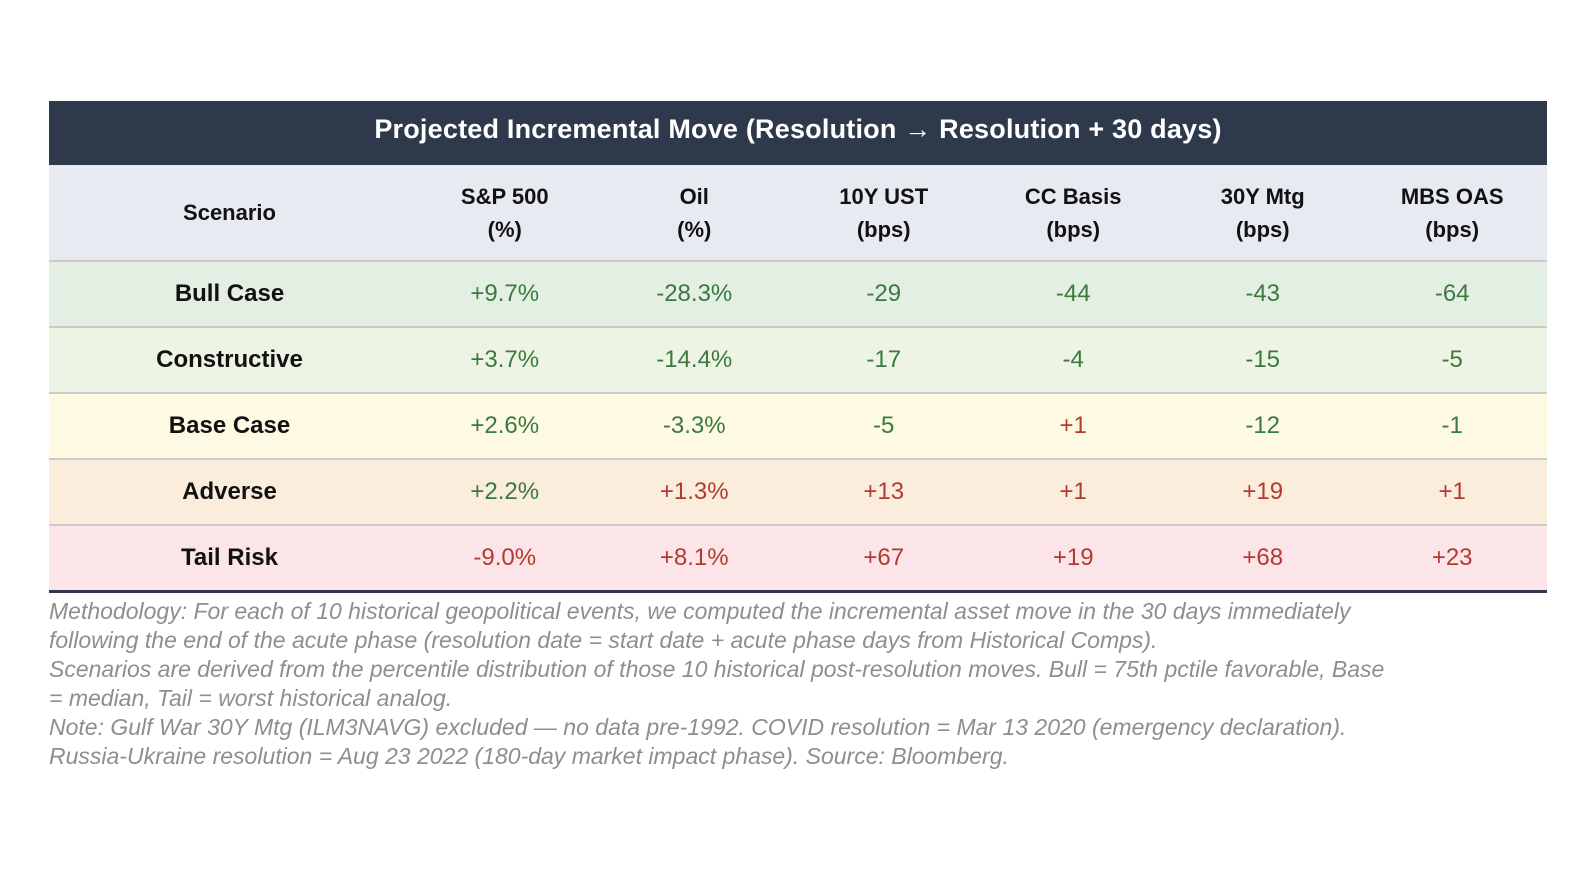 The image size is (1588, 874). Describe the element at coordinates (694, 557) in the screenshot. I see `cell-value: +8.1%` at that location.